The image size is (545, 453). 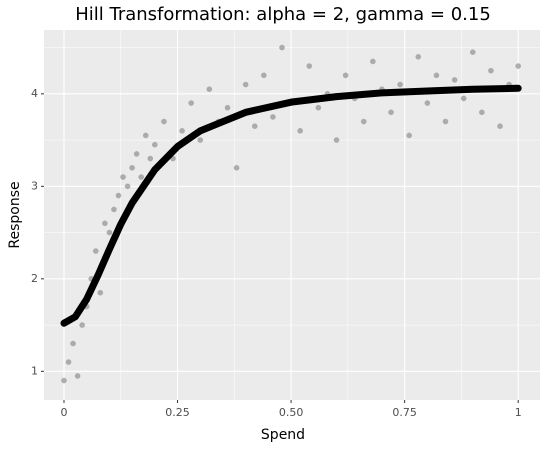 What do you see at coordinates (283, 435) in the screenshot?
I see `x-axis-label: Spend` at bounding box center [283, 435].